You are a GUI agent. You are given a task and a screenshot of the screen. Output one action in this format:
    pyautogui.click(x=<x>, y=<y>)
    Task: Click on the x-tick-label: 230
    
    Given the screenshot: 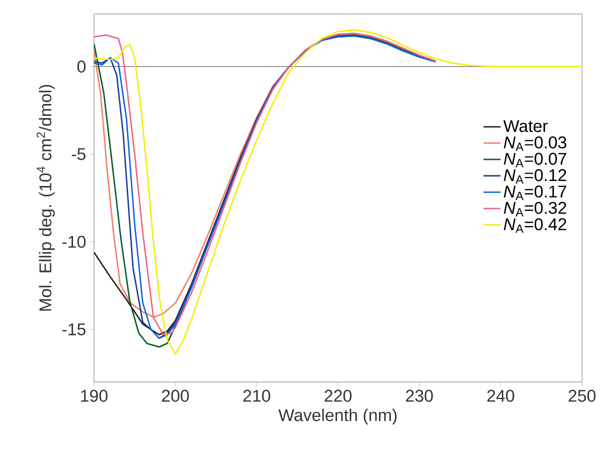 What is the action you would take?
    pyautogui.click(x=419, y=396)
    